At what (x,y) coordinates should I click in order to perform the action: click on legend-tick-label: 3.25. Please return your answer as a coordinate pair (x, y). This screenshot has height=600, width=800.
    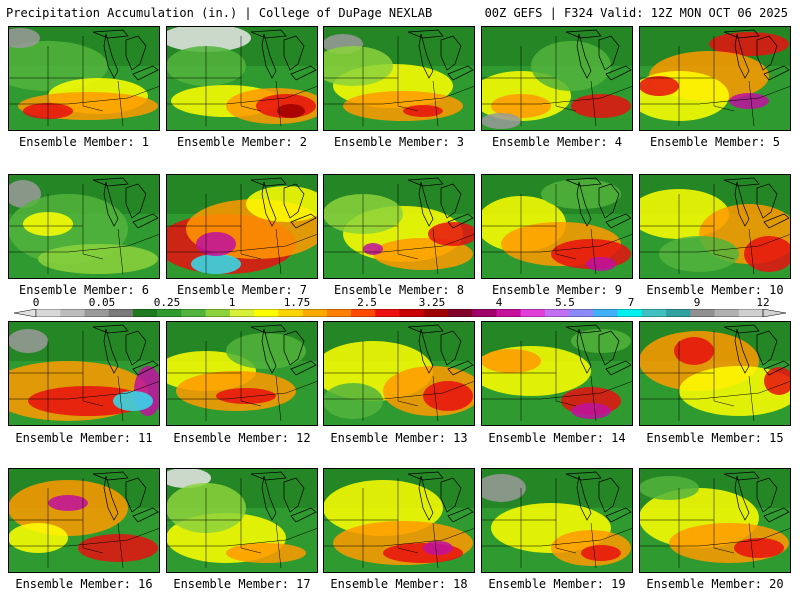
    Looking at the image, I should click on (432, 302).